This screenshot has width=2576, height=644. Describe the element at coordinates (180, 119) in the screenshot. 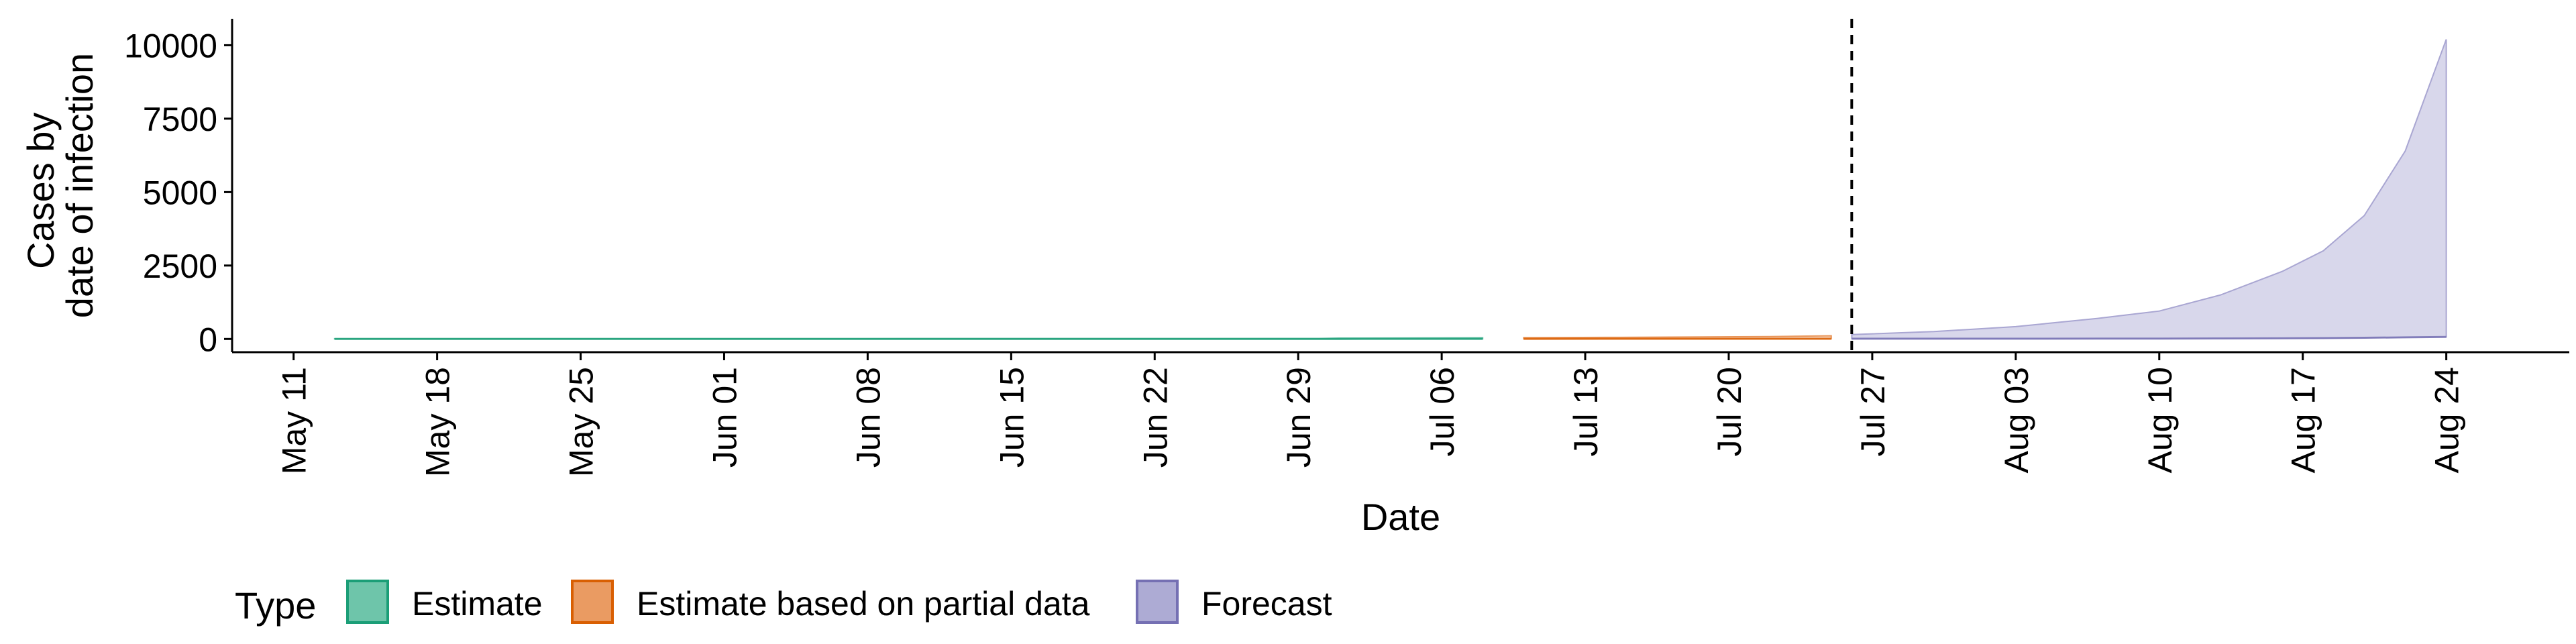

I see `y-tick-label: 7500` at that location.